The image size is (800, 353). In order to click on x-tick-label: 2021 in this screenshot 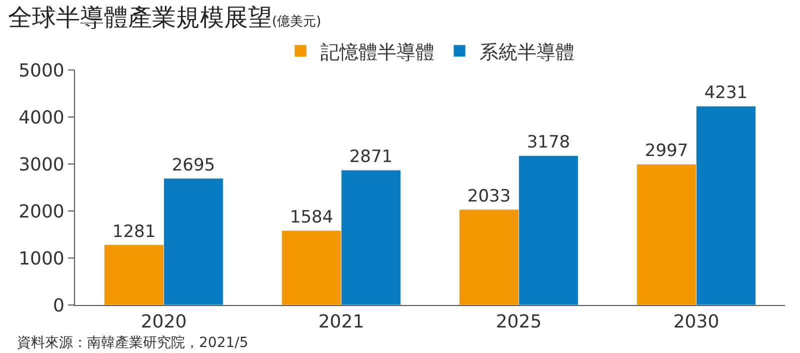, I will do `click(341, 322)`.